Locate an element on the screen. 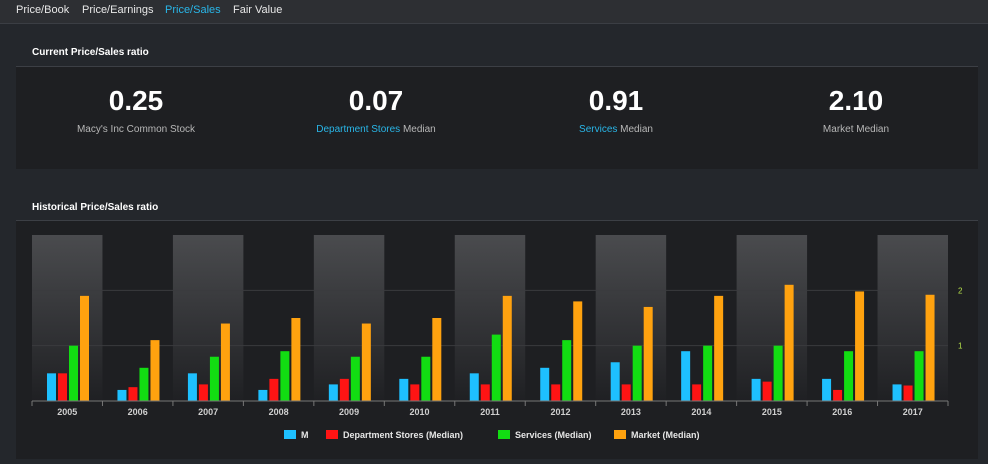 The height and width of the screenshot is (464, 988). bar-services-median-2010 is located at coordinates (426, 378).